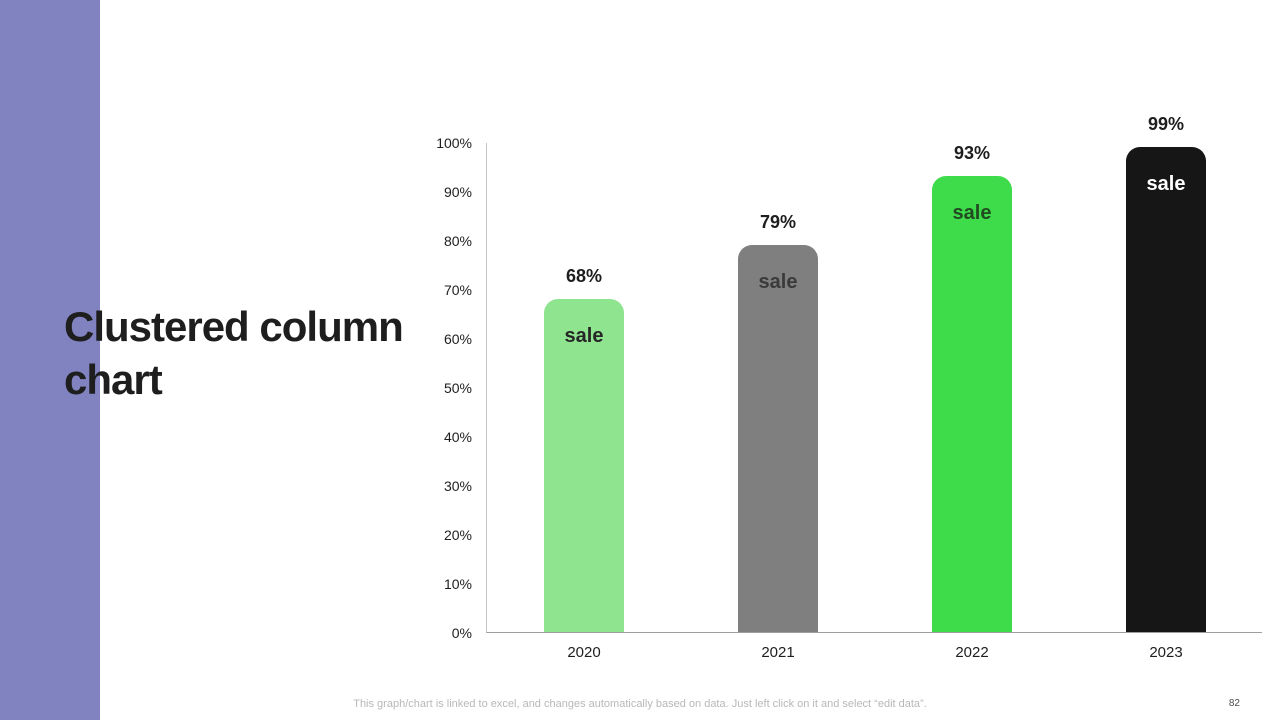  Describe the element at coordinates (972, 404) in the screenshot. I see `bar-2022: sale` at that location.